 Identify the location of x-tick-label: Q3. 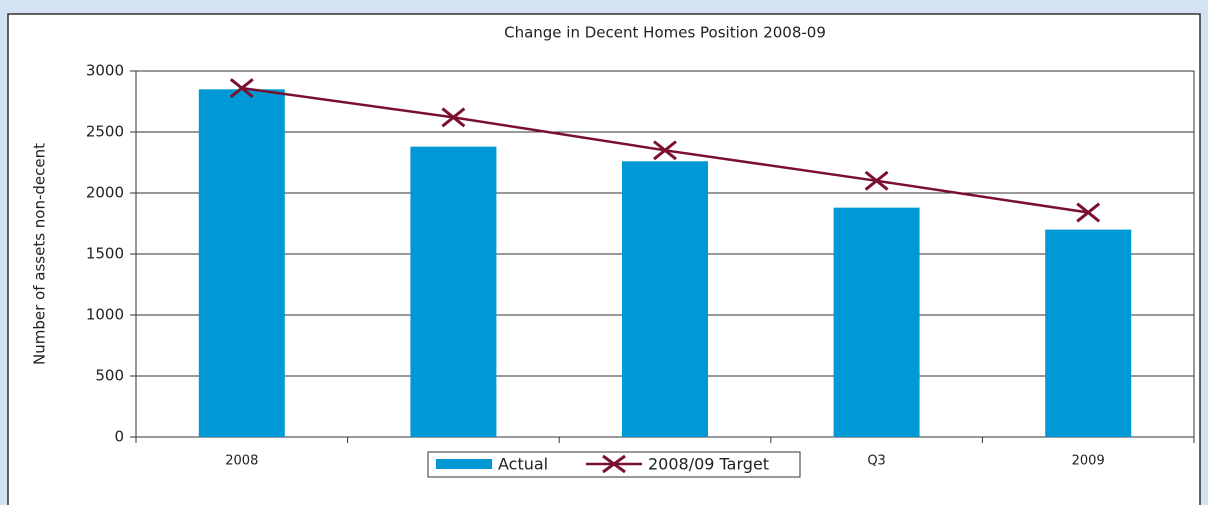
(876, 461).